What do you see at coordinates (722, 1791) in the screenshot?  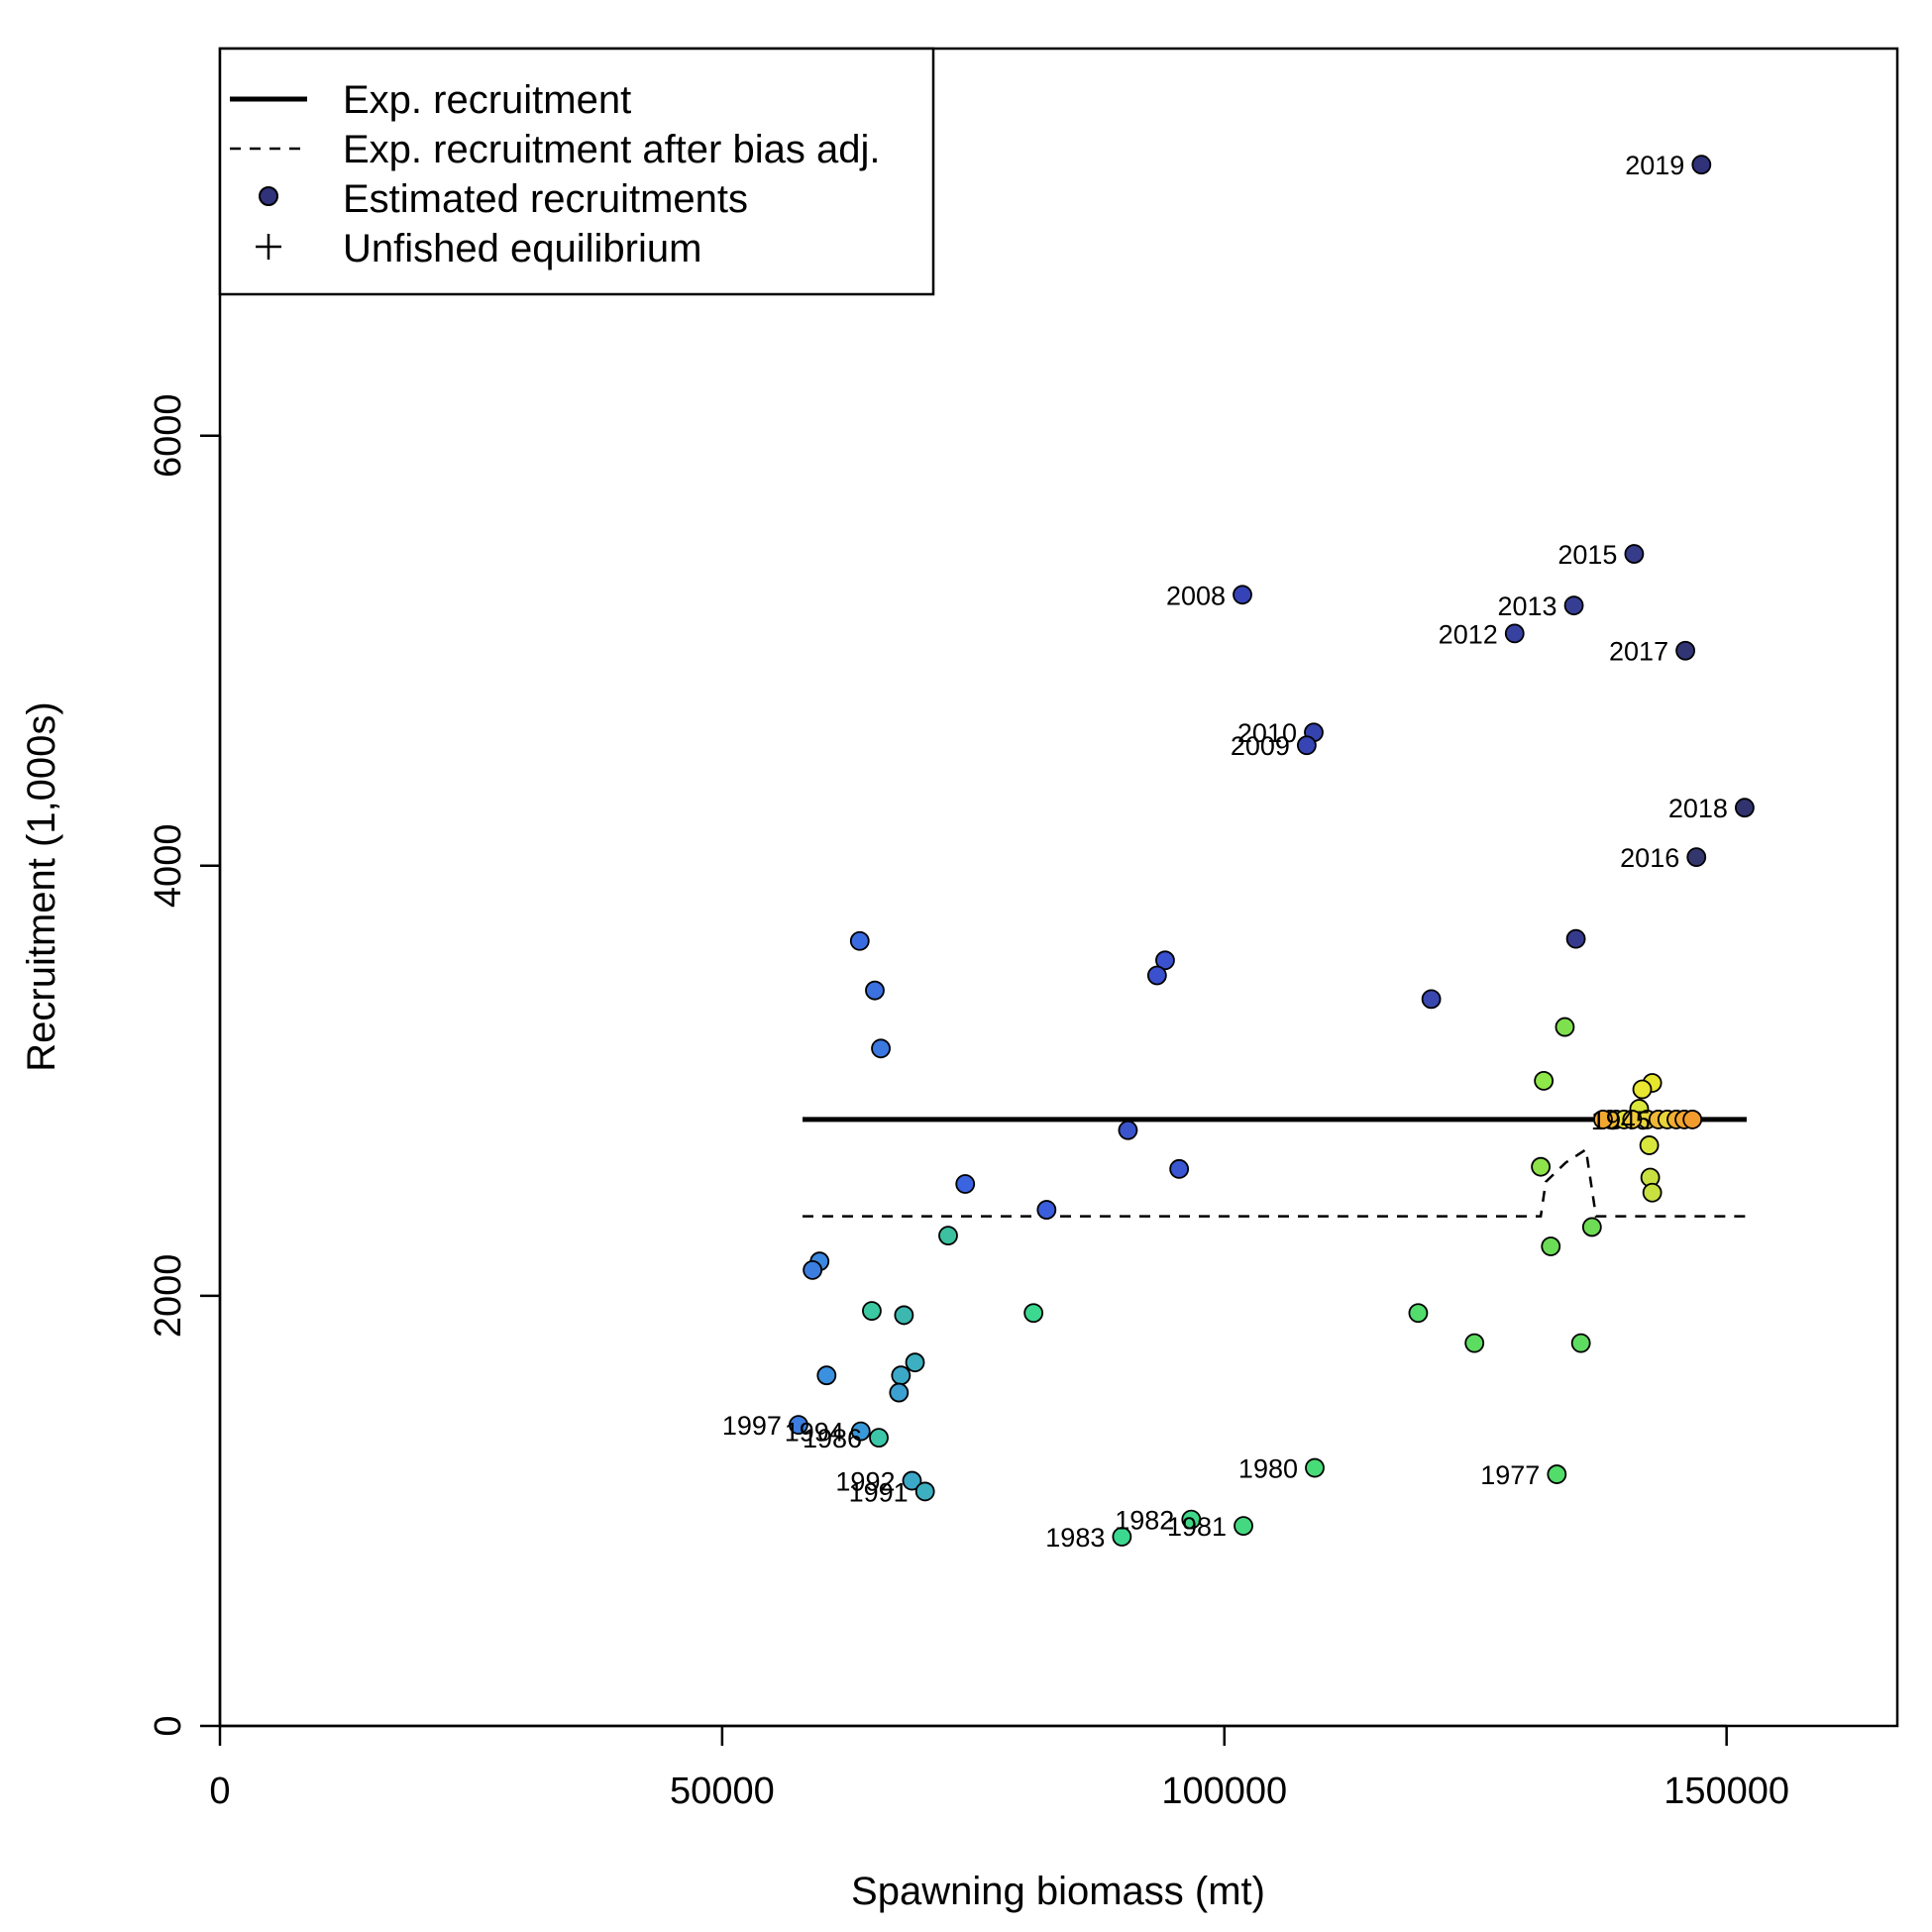 I see `x-tick-label: 50000` at bounding box center [722, 1791].